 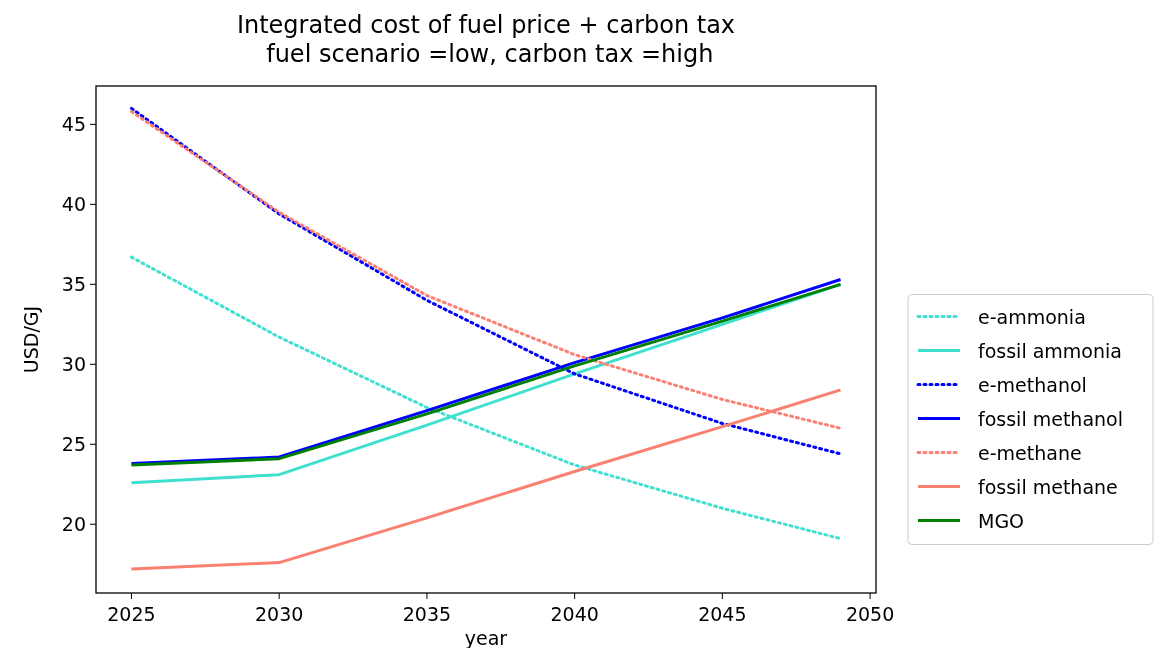 I want to click on legend-label: e-methane, so click(x=1030, y=452).